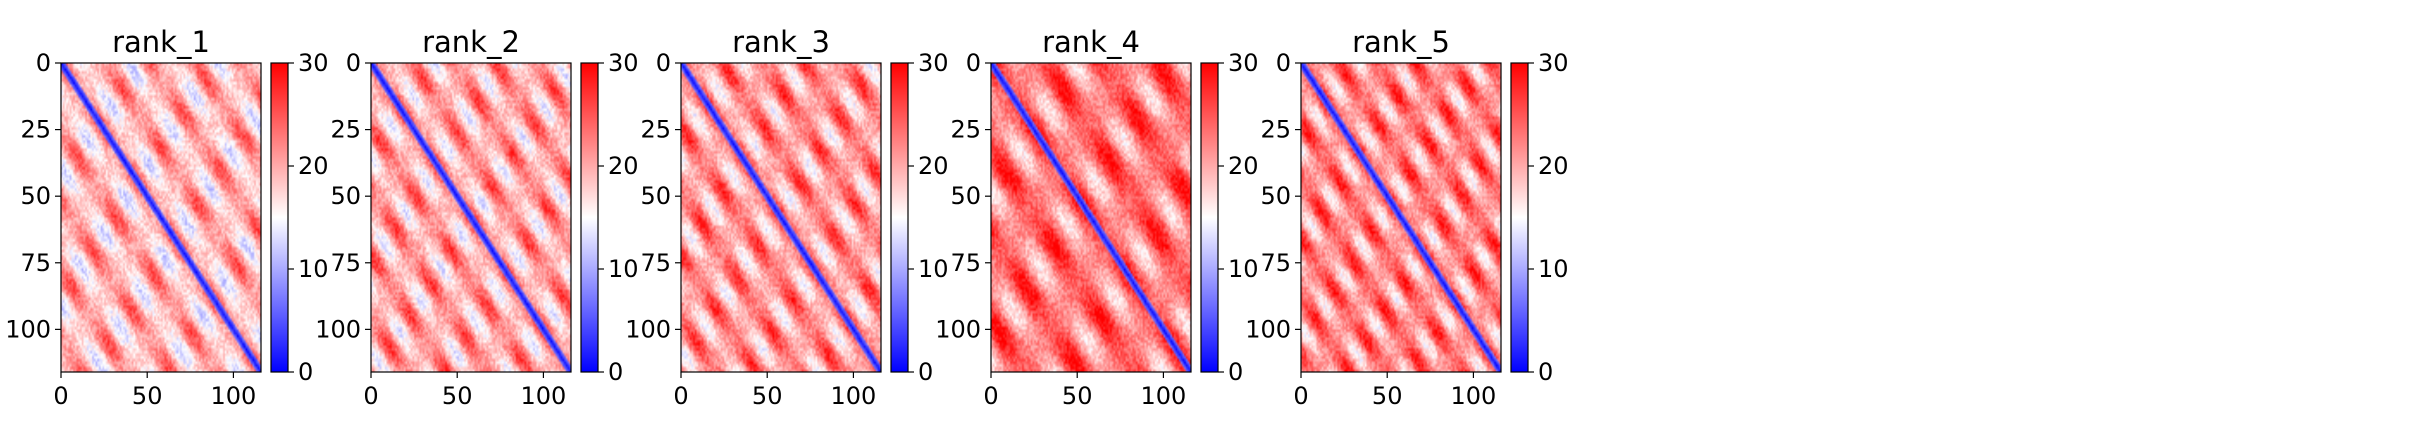 This screenshot has height=438, width=2435. I want to click on panel-rank_4: rank_4 0 50 100 0 25 50 75 100 0 10 20 30, so click(1096, 217).